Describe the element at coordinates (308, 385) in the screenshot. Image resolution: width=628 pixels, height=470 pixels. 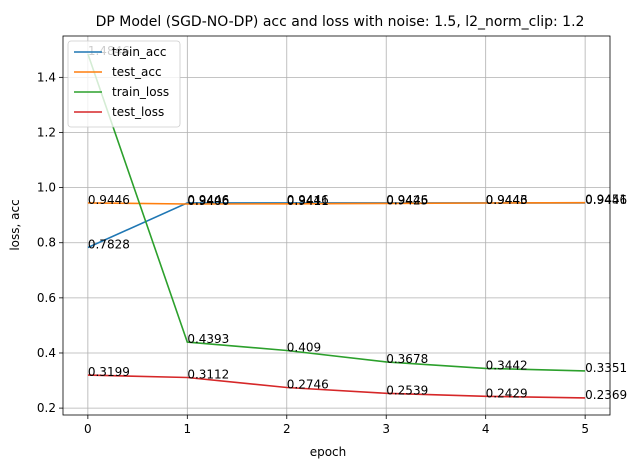
I see `data-label-test_loss: 0.2746` at that location.